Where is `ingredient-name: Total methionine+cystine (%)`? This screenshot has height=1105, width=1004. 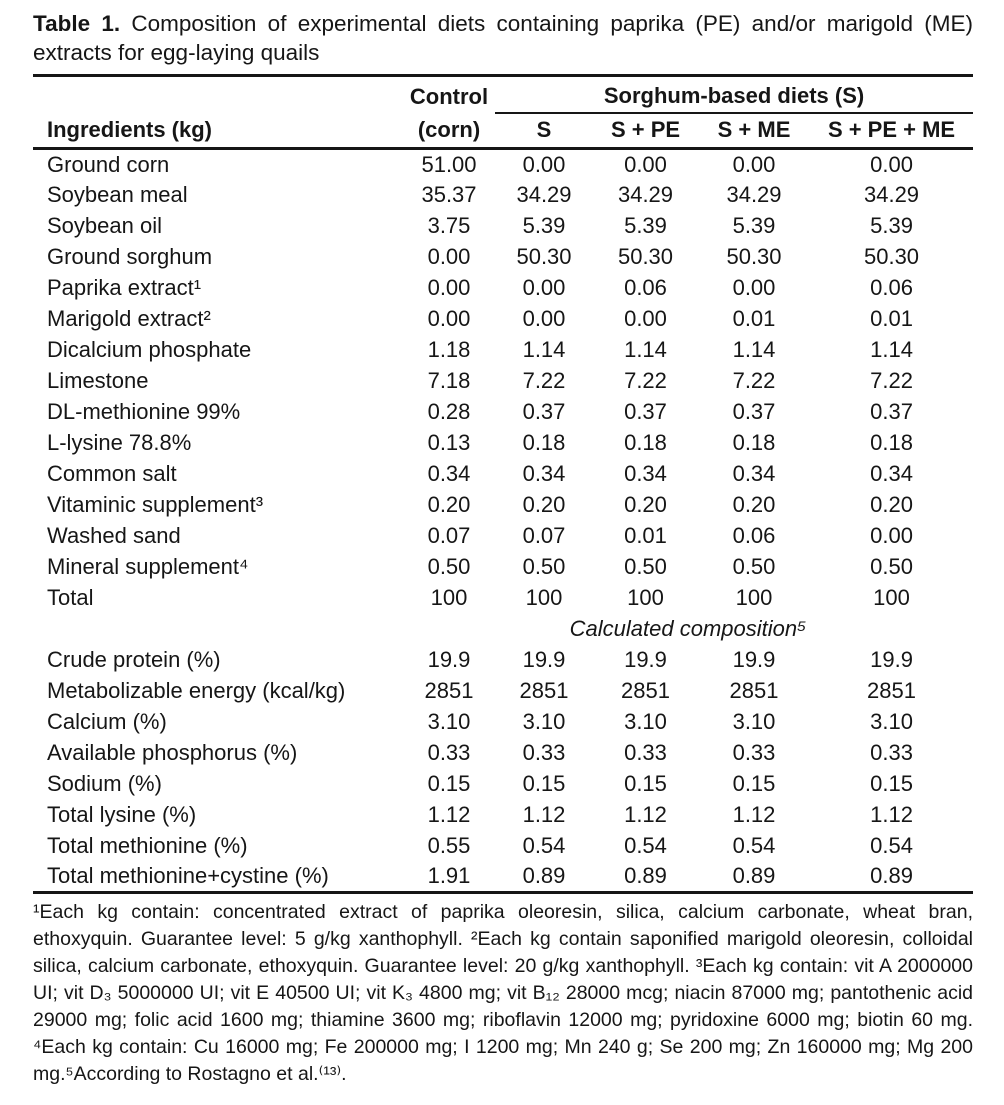
ingredient-name: Total methionine+cystine (%) is located at coordinates (188, 876).